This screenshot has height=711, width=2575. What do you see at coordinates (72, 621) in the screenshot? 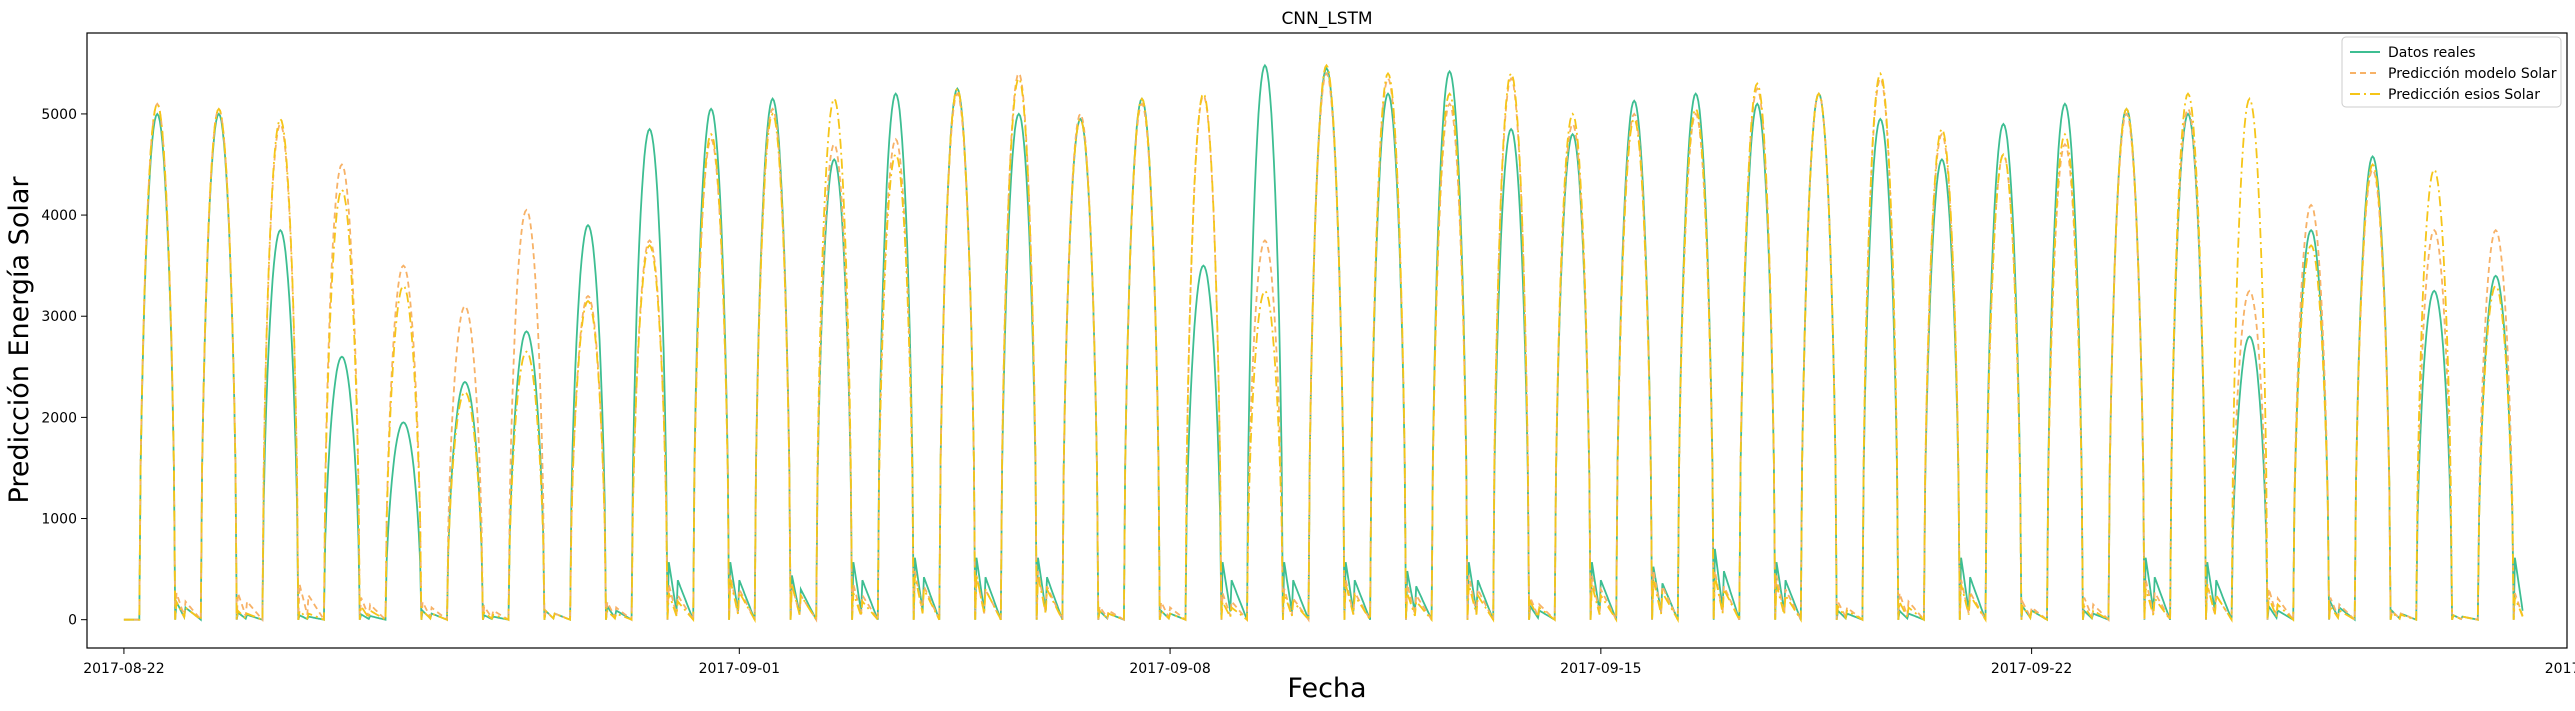
I see `y-tick-label: 0` at bounding box center [72, 621].